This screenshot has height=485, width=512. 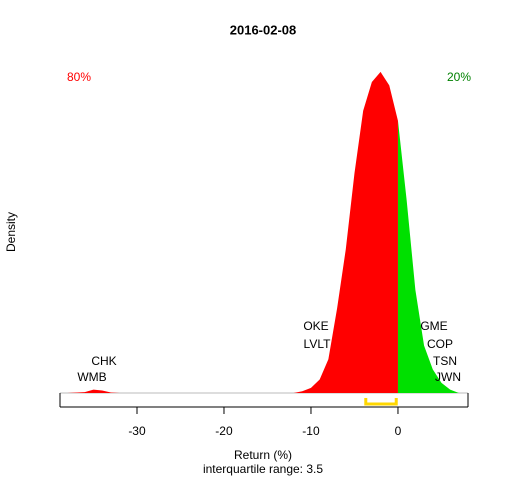 What do you see at coordinates (459, 77) in the screenshot?
I see `share-label: 20%` at bounding box center [459, 77].